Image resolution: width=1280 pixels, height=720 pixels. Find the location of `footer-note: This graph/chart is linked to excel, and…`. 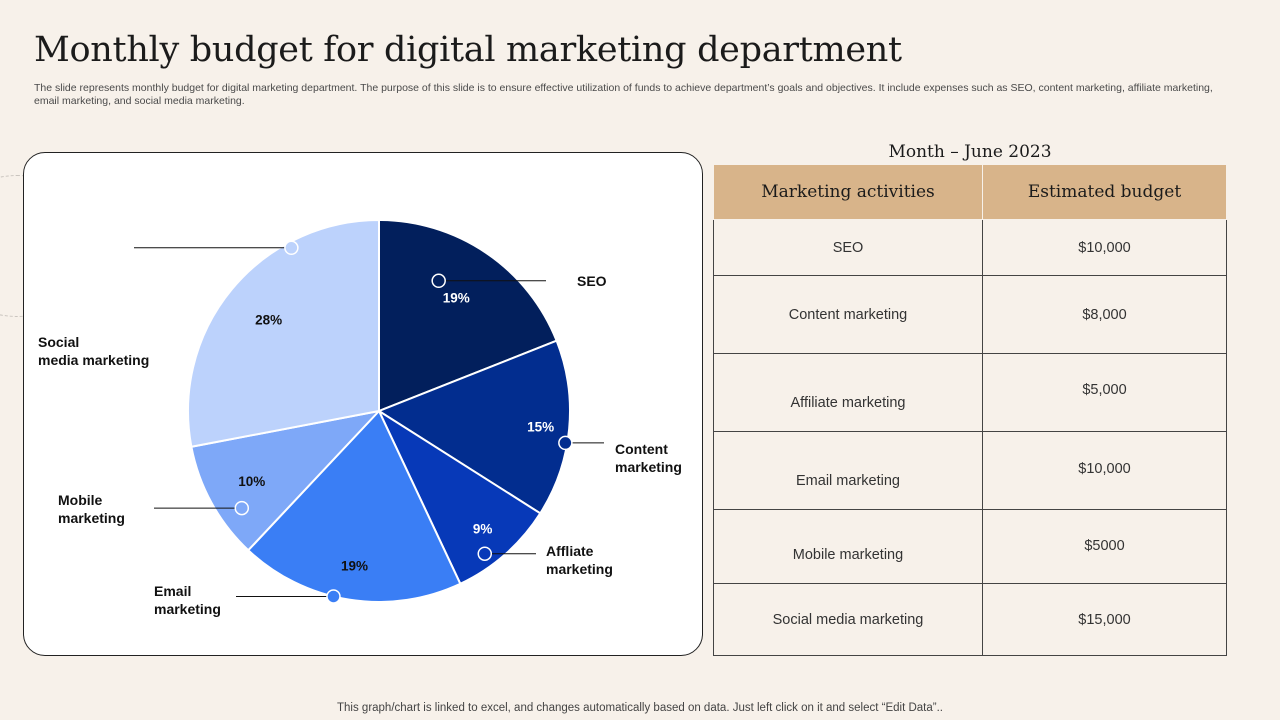

footer-note: This graph/chart is linked to excel, and… is located at coordinates (640, 708).